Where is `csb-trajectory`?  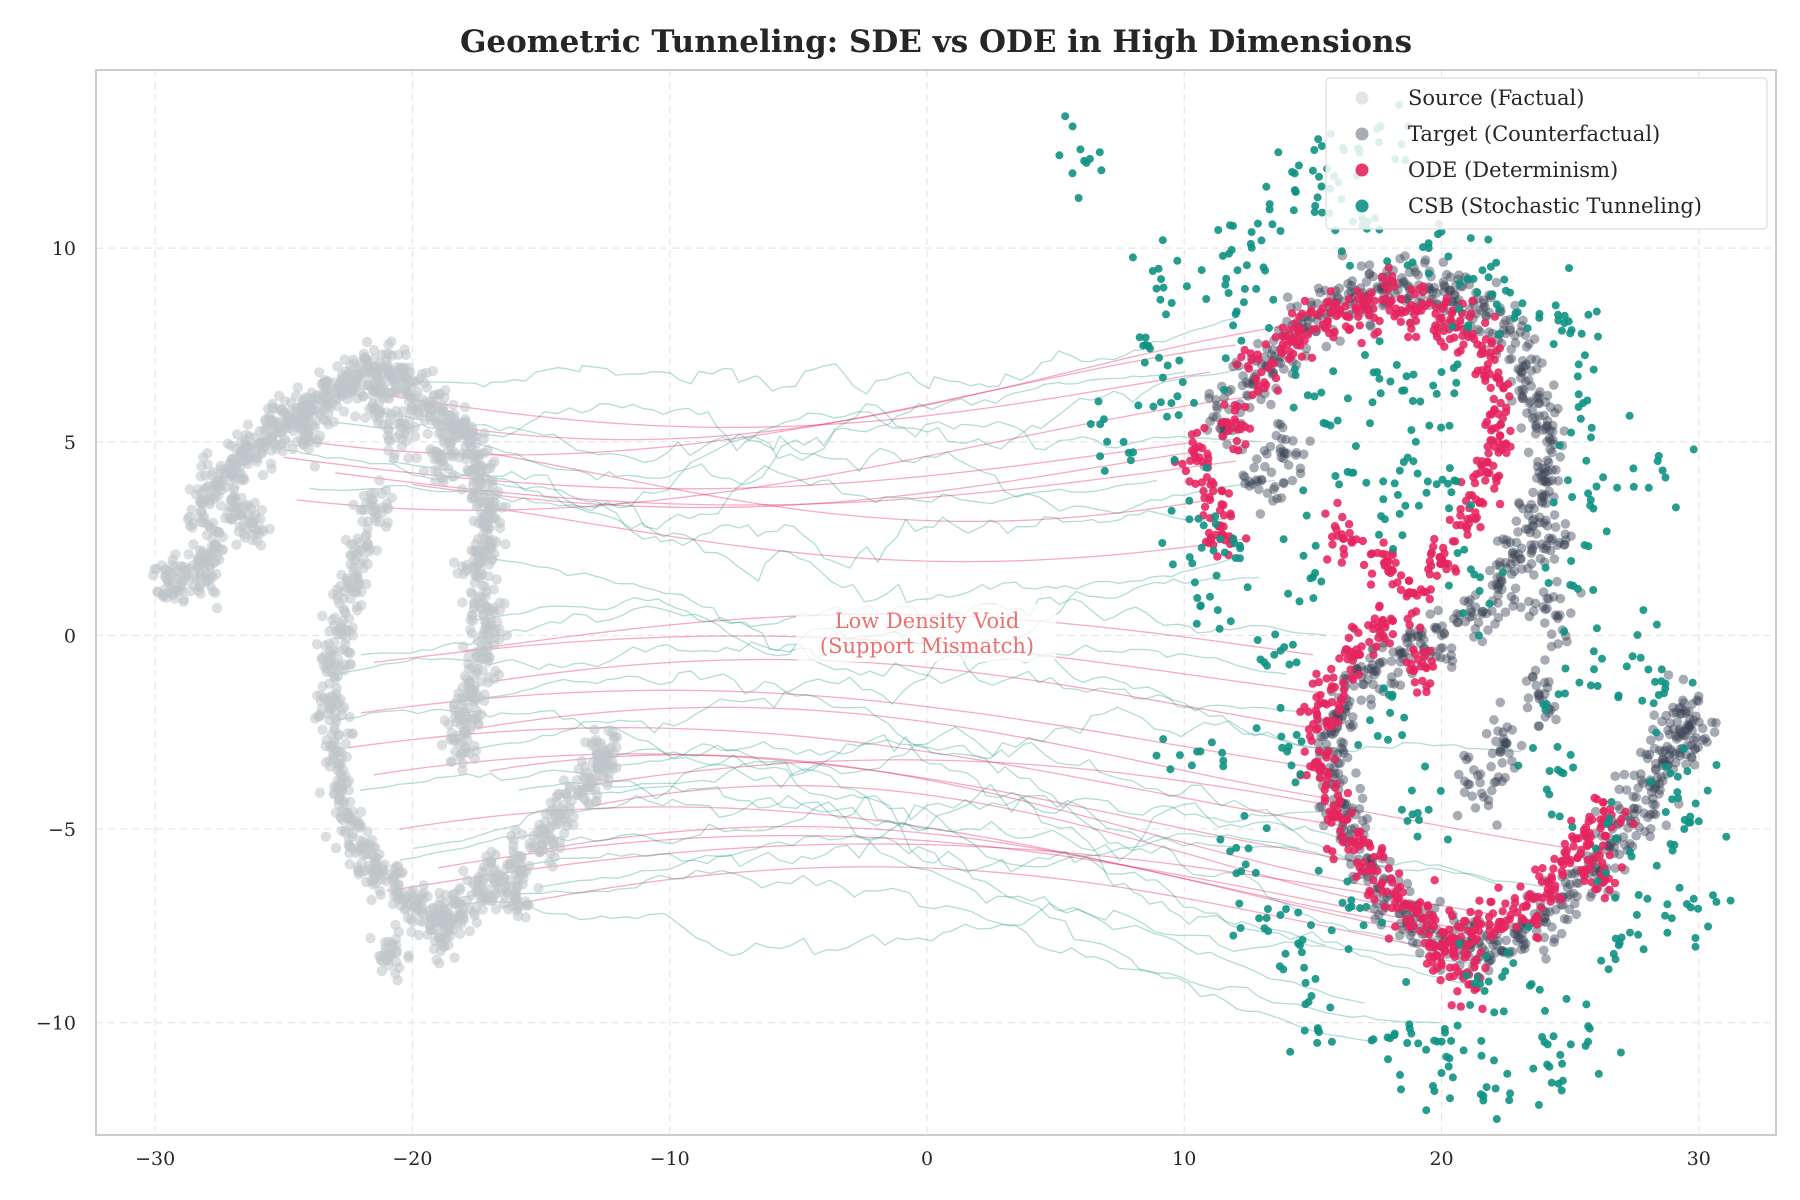
csb-trajectory is located at coordinates (817, 788).